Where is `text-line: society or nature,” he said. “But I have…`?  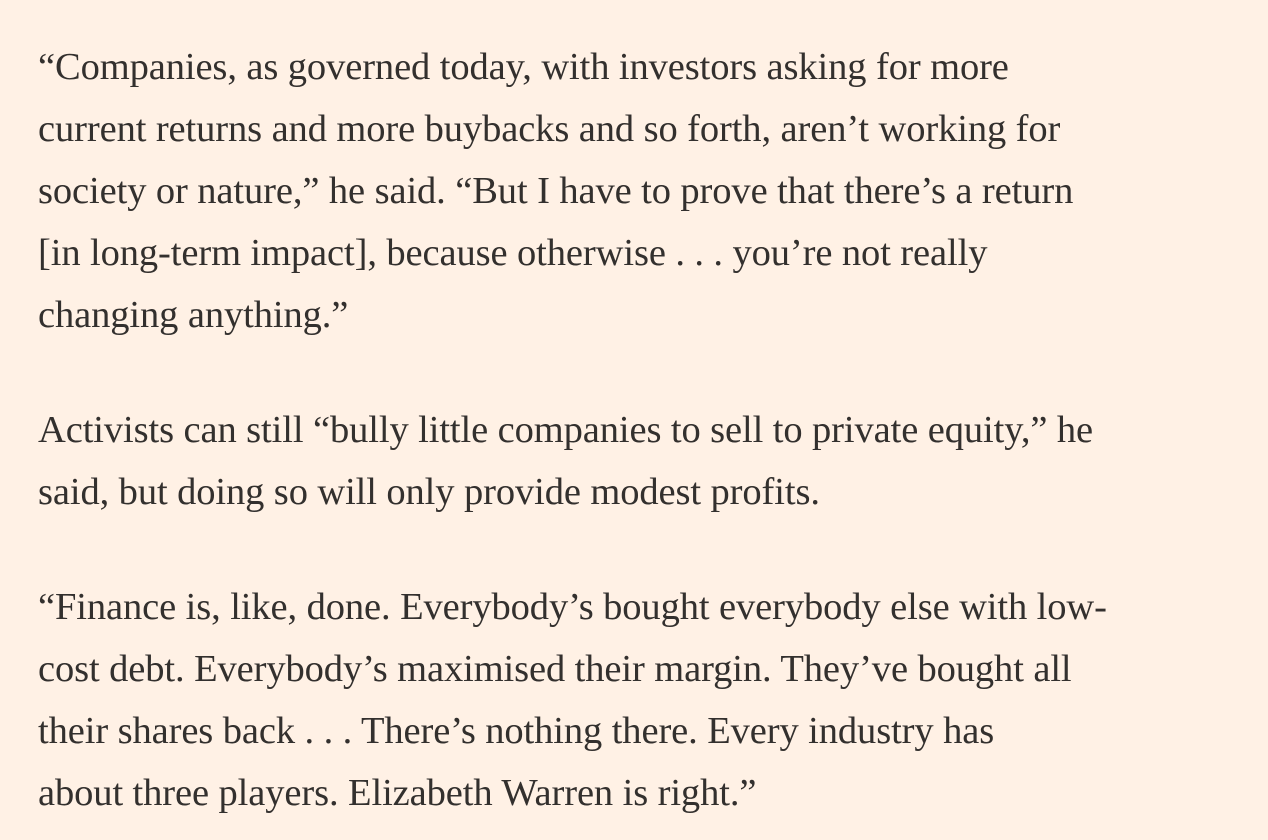
text-line: society or nature,” he said. “But I have… is located at coordinates (556, 191).